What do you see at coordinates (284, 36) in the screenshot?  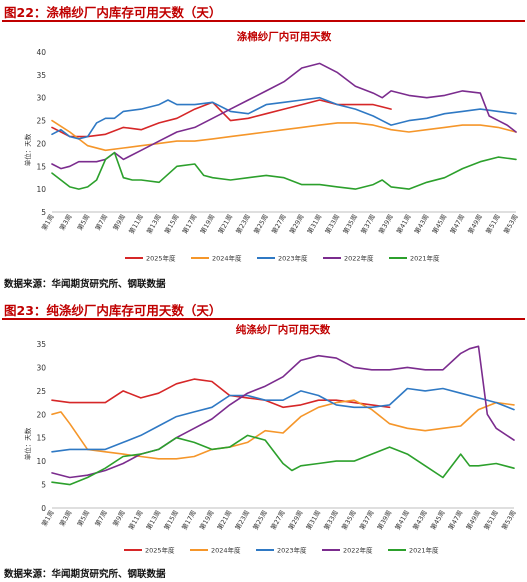 I see `chart-title: 涤棉纱厂内可用天数` at bounding box center [284, 36].